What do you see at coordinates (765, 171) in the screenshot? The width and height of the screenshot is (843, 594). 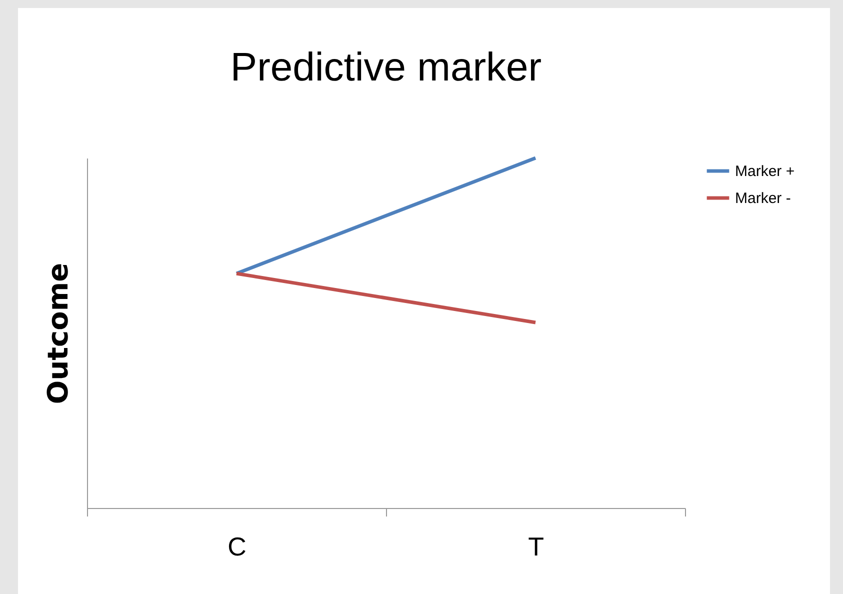 I see `legend-label: Marker +` at bounding box center [765, 171].